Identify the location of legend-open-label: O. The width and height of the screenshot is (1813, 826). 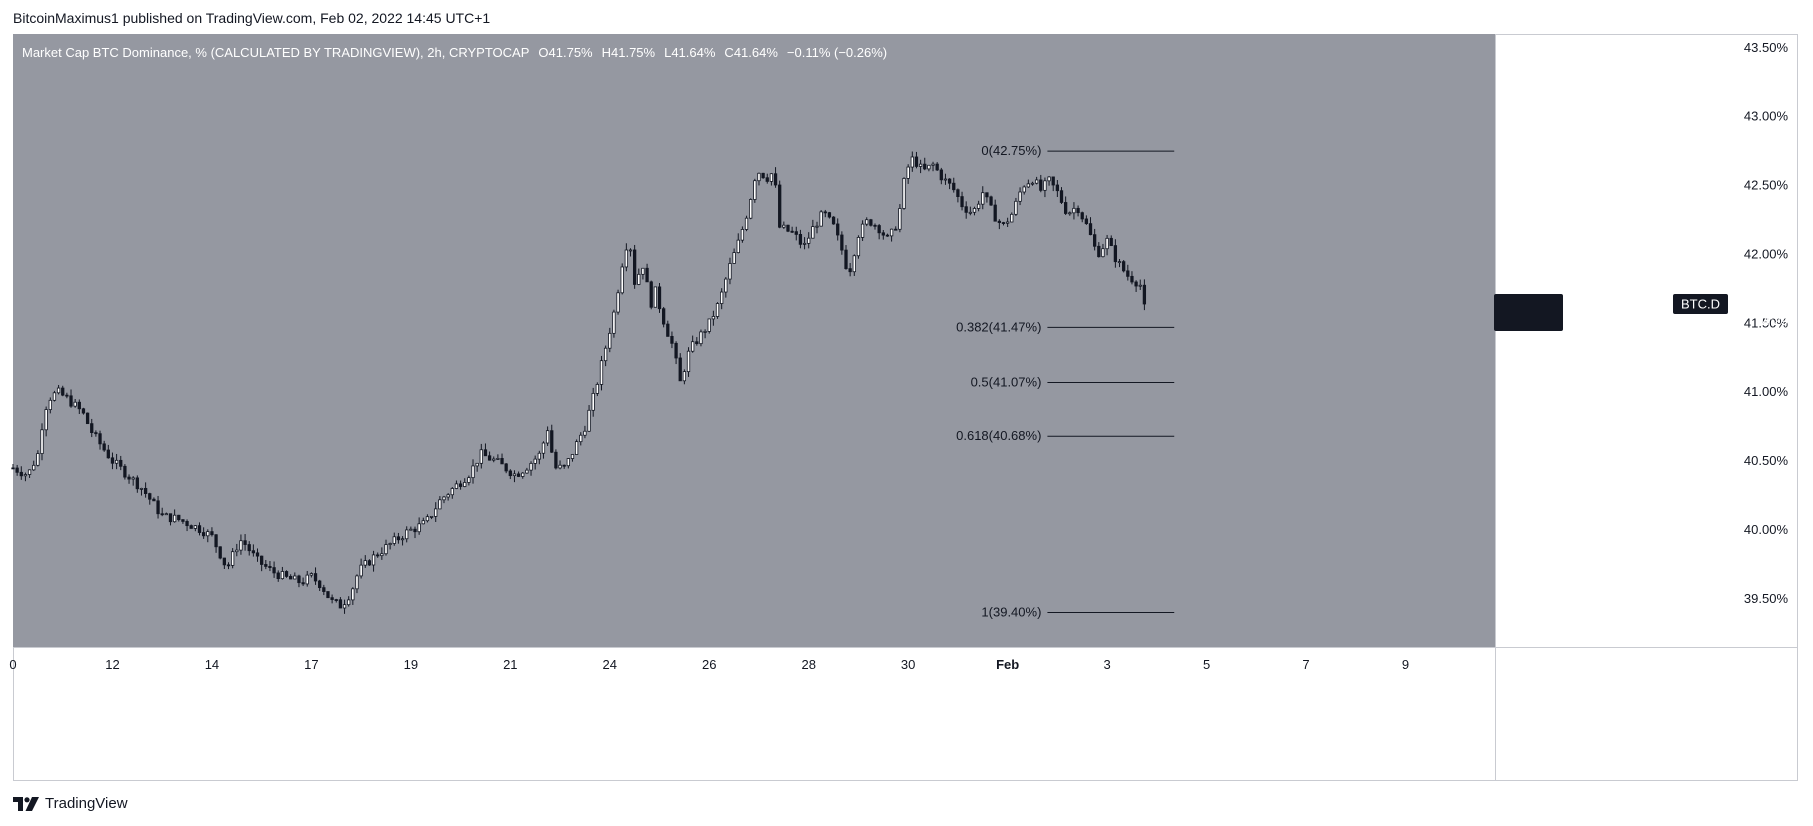
(543, 52).